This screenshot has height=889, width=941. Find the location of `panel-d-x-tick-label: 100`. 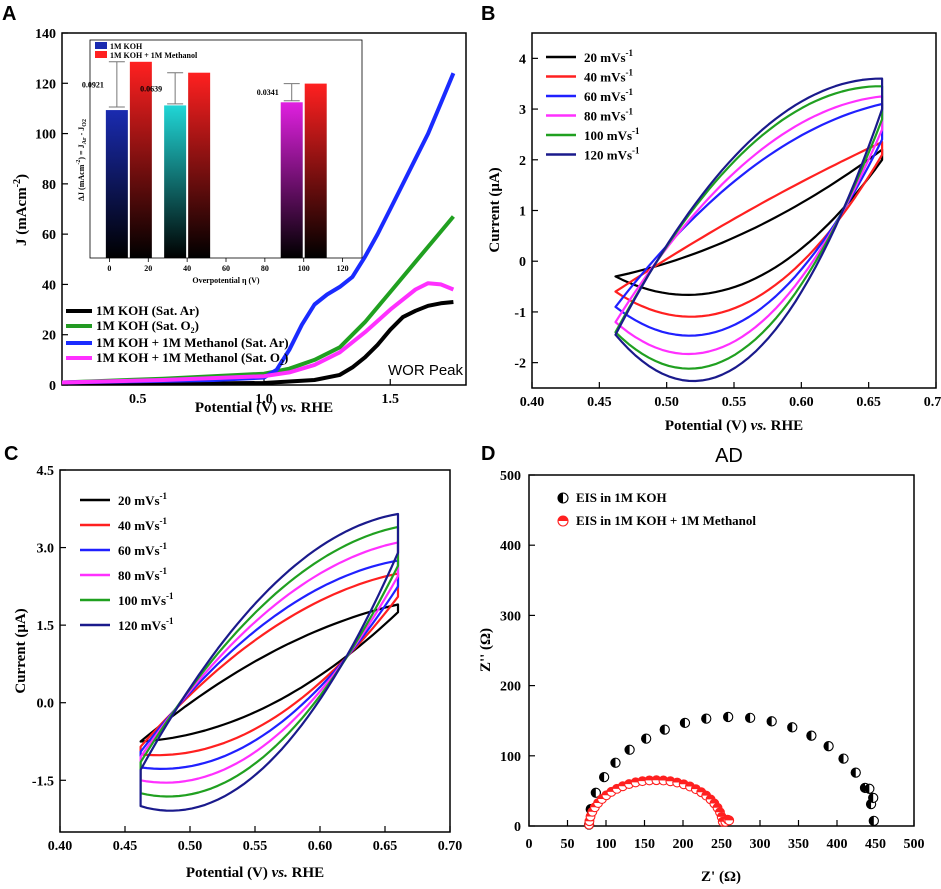

panel-d-x-tick-label: 100 is located at coordinates (606, 844).